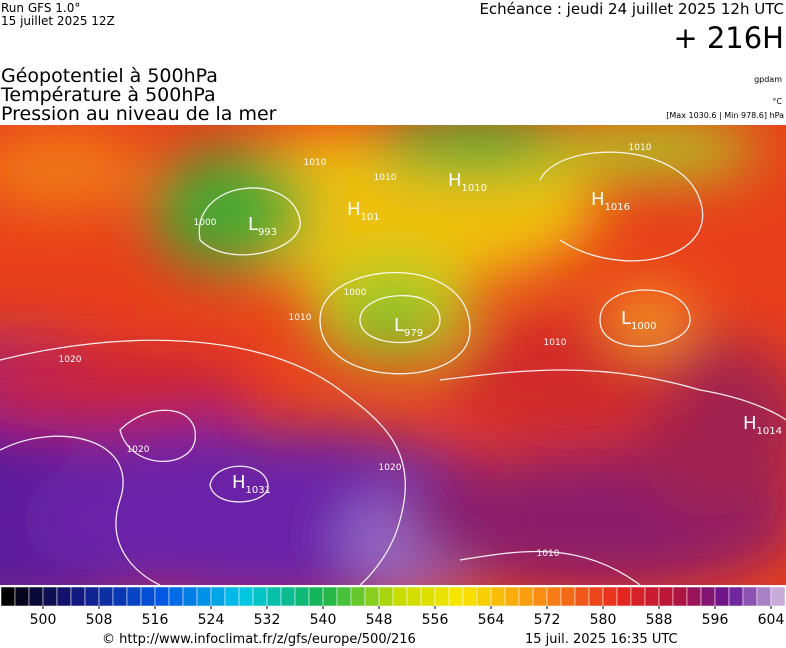  Describe the element at coordinates (715, 620) in the screenshot. I see `colorbar-label: 596` at that location.